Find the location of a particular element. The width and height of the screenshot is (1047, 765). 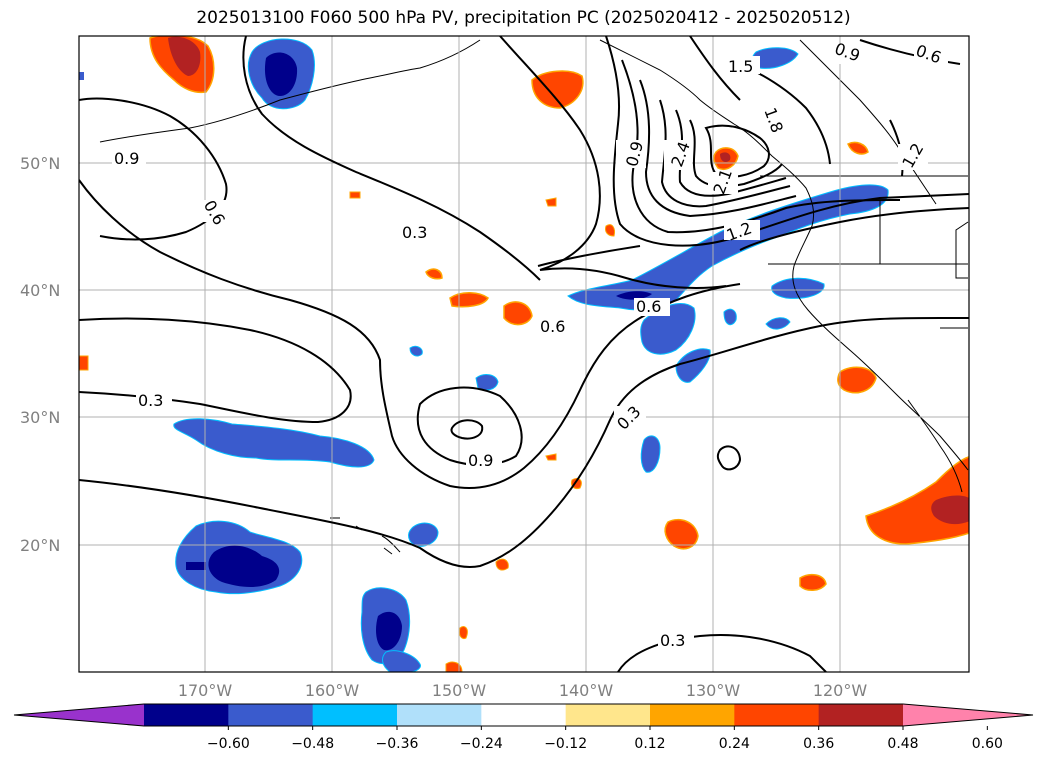

pv-label: 1.5 is located at coordinates (740, 66).